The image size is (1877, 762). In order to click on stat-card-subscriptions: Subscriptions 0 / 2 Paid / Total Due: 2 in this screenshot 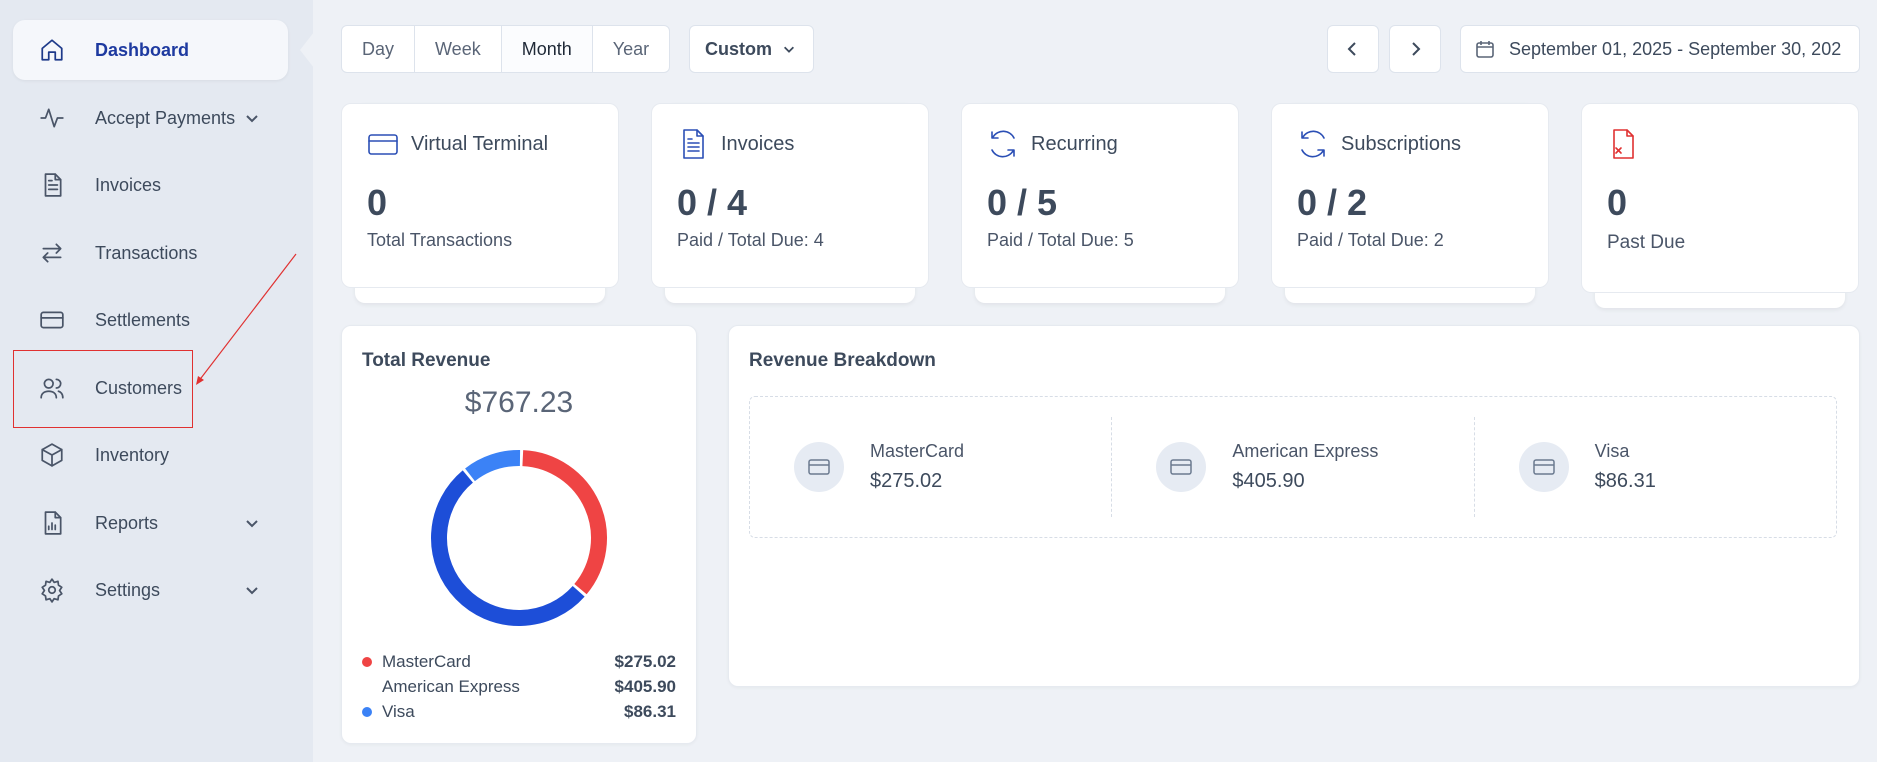, I will do `click(1410, 203)`.